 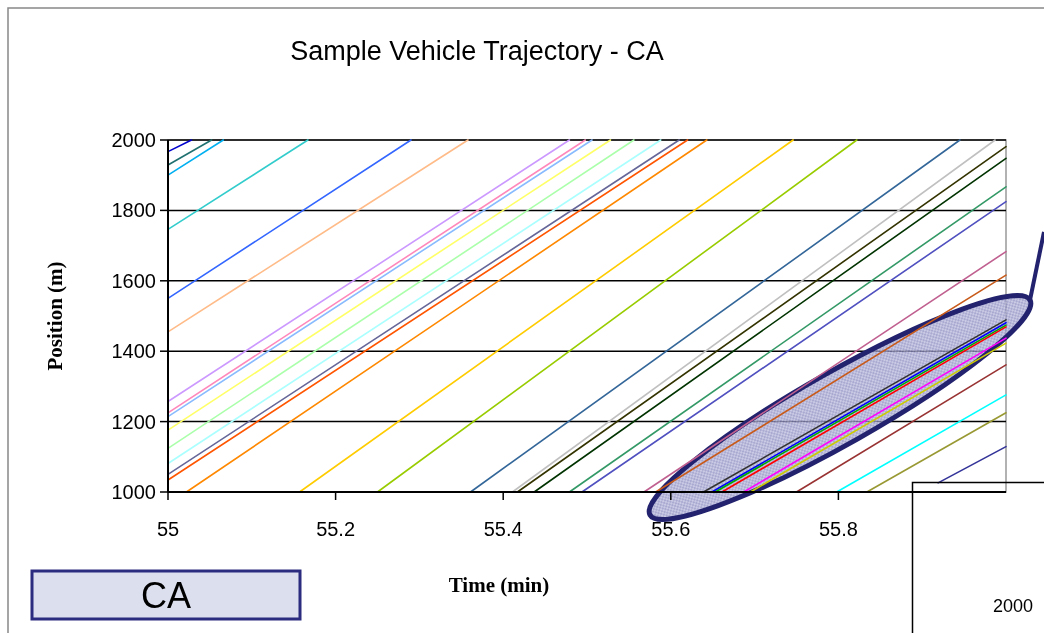 What do you see at coordinates (133, 351) in the screenshot?
I see `y-tick-label: 1400` at bounding box center [133, 351].